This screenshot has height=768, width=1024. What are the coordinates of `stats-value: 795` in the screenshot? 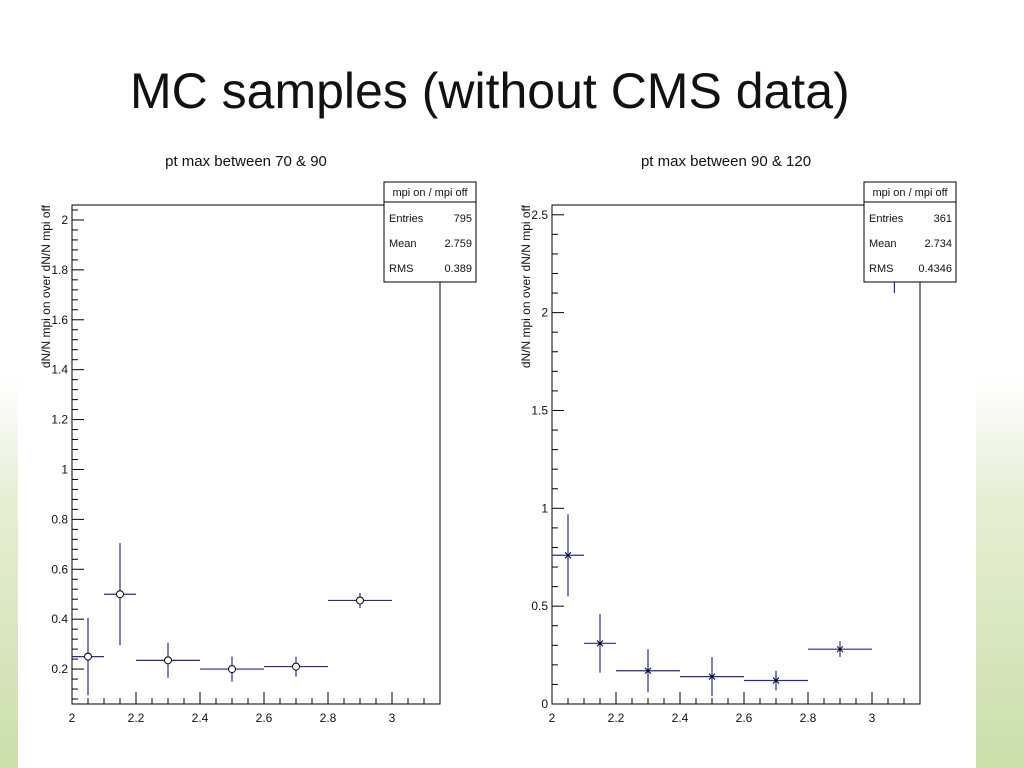 It's located at (463, 219).